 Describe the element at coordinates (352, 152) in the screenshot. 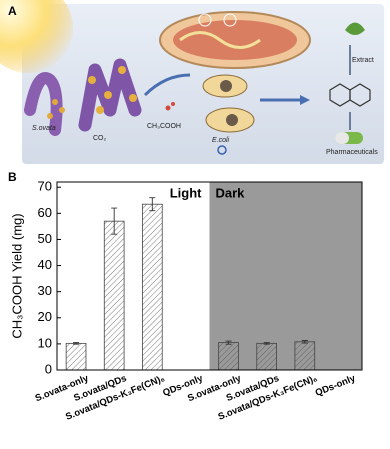

I see `label: Pharmaceuticals` at that location.